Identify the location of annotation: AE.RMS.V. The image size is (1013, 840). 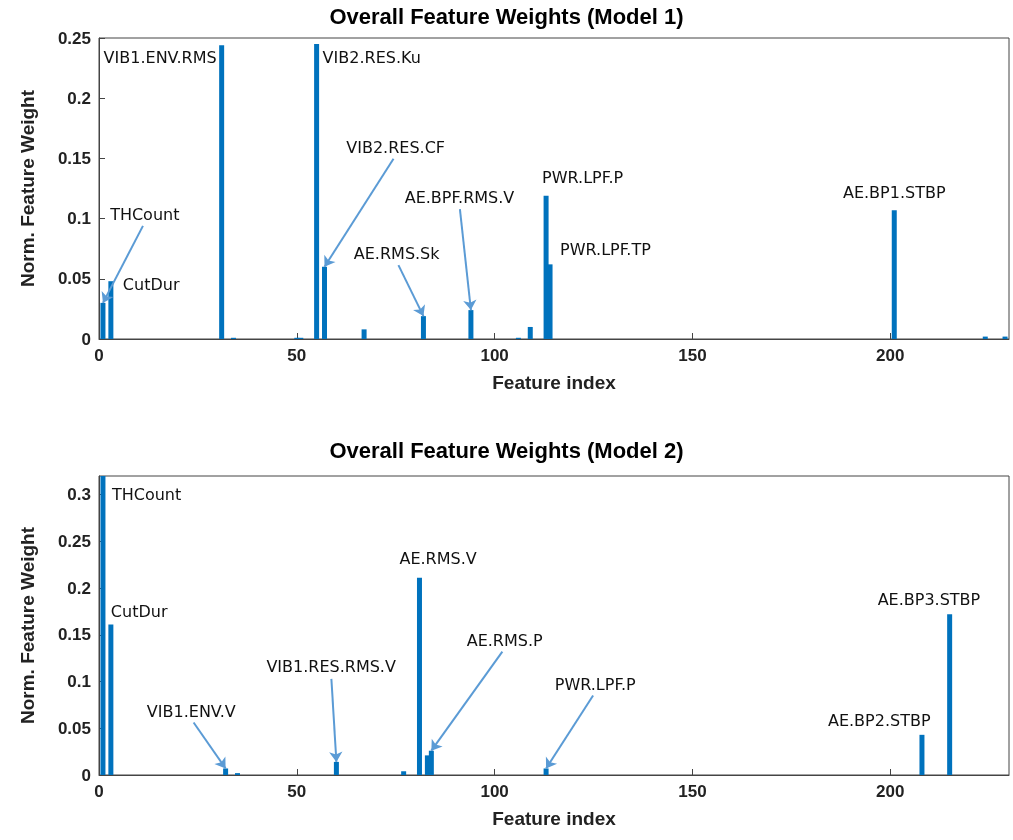
(438, 559).